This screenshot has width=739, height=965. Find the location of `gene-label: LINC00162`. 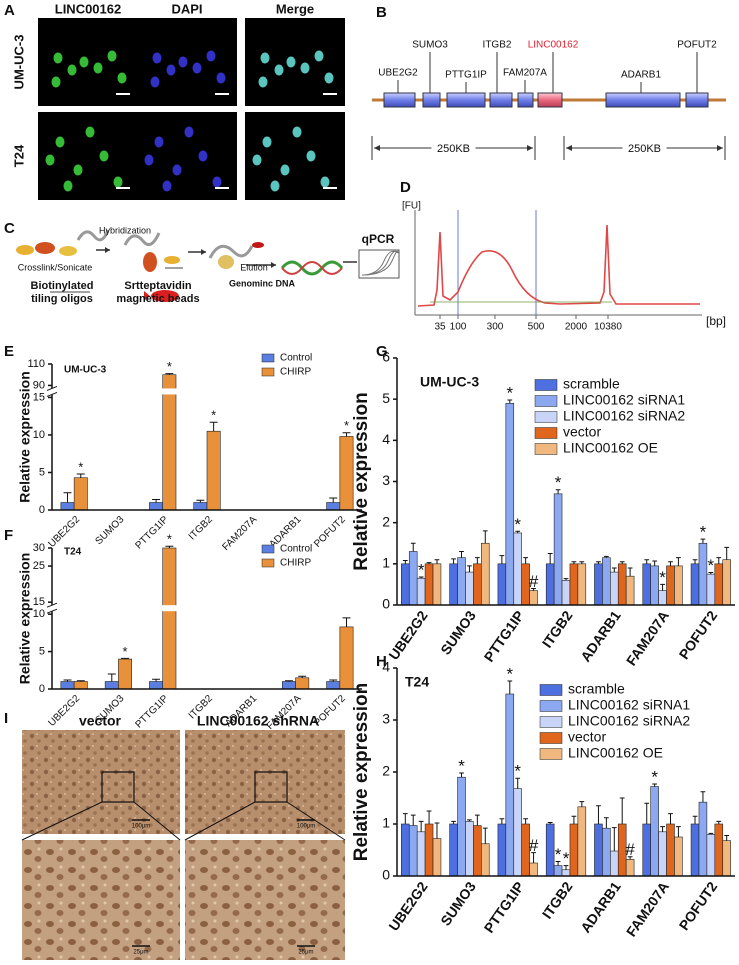

gene-label: LINC00162 is located at coordinates (553, 45).